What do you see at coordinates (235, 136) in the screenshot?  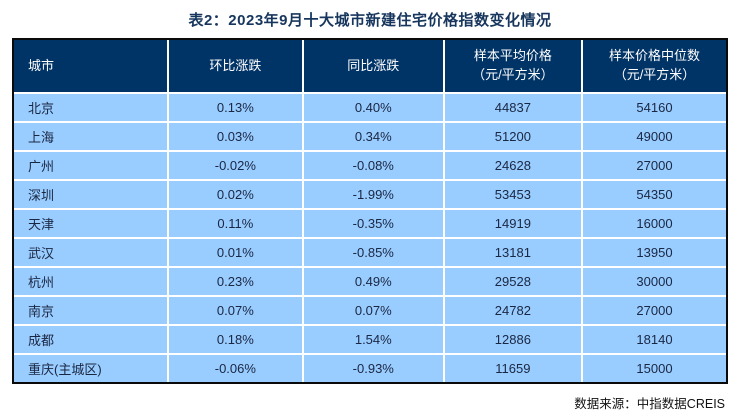 I see `mom-change-cell: 0.03%` at bounding box center [235, 136].